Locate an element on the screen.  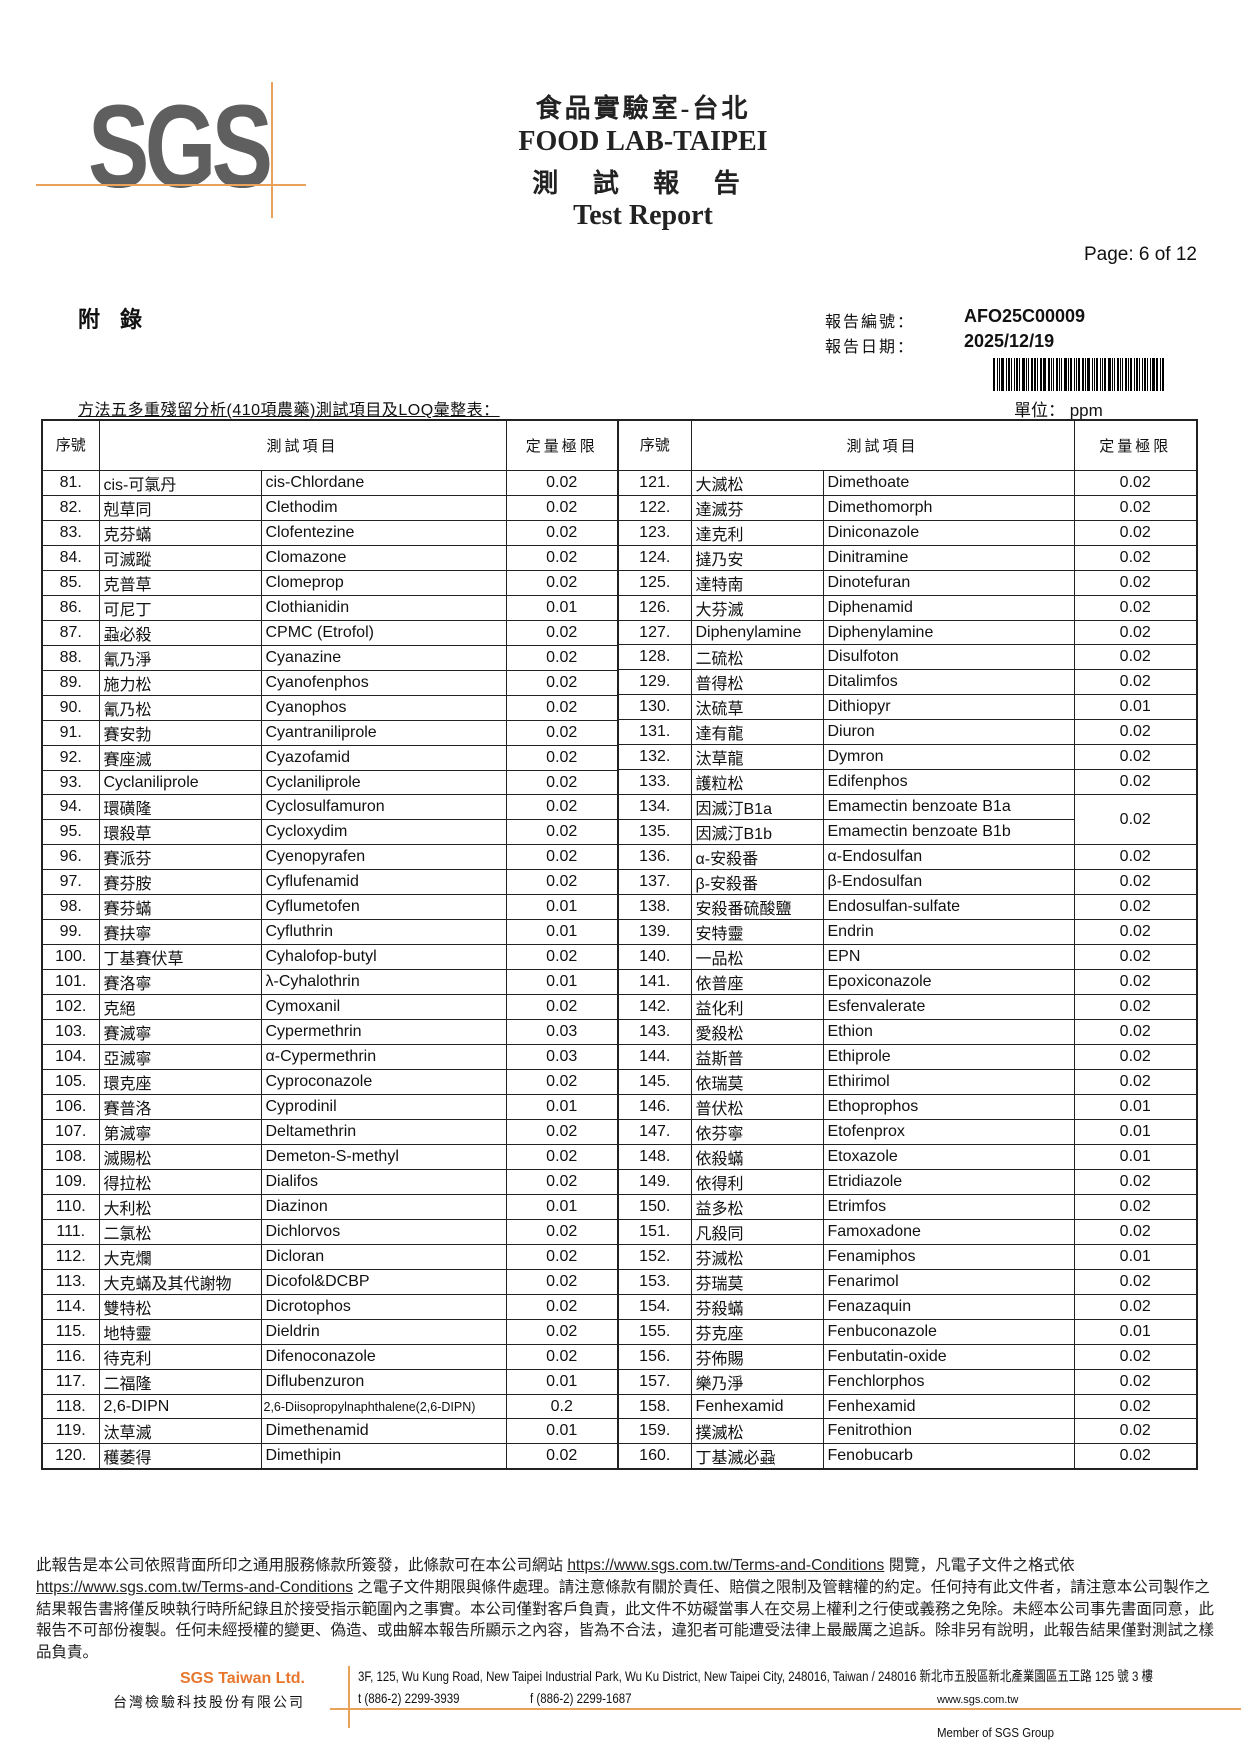
table-row: 106. 賽普洛 Cyprodinil 0.01 is located at coordinates (330, 1107).